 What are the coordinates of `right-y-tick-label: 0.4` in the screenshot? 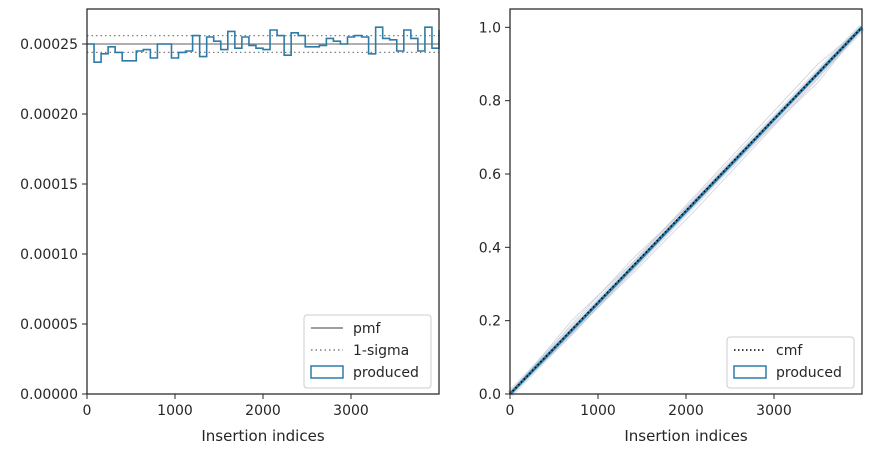 It's located at (490, 248).